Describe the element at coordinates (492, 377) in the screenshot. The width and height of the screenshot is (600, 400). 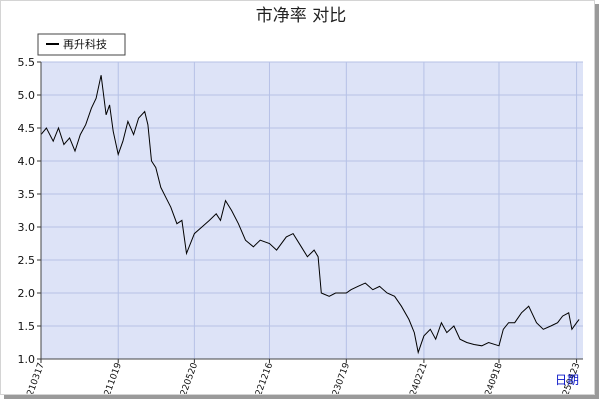
I see `x-tick-label: 20240918` at that location.